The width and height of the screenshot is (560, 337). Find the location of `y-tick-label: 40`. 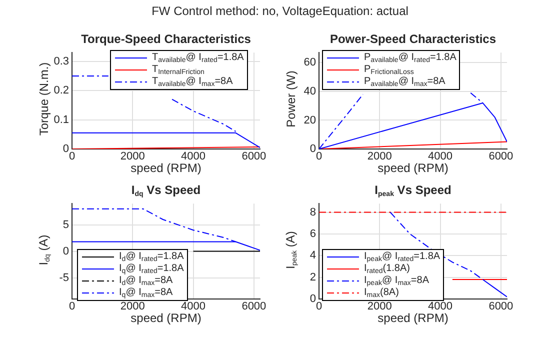

y-tick-label: 40 is located at coordinates (310, 91).